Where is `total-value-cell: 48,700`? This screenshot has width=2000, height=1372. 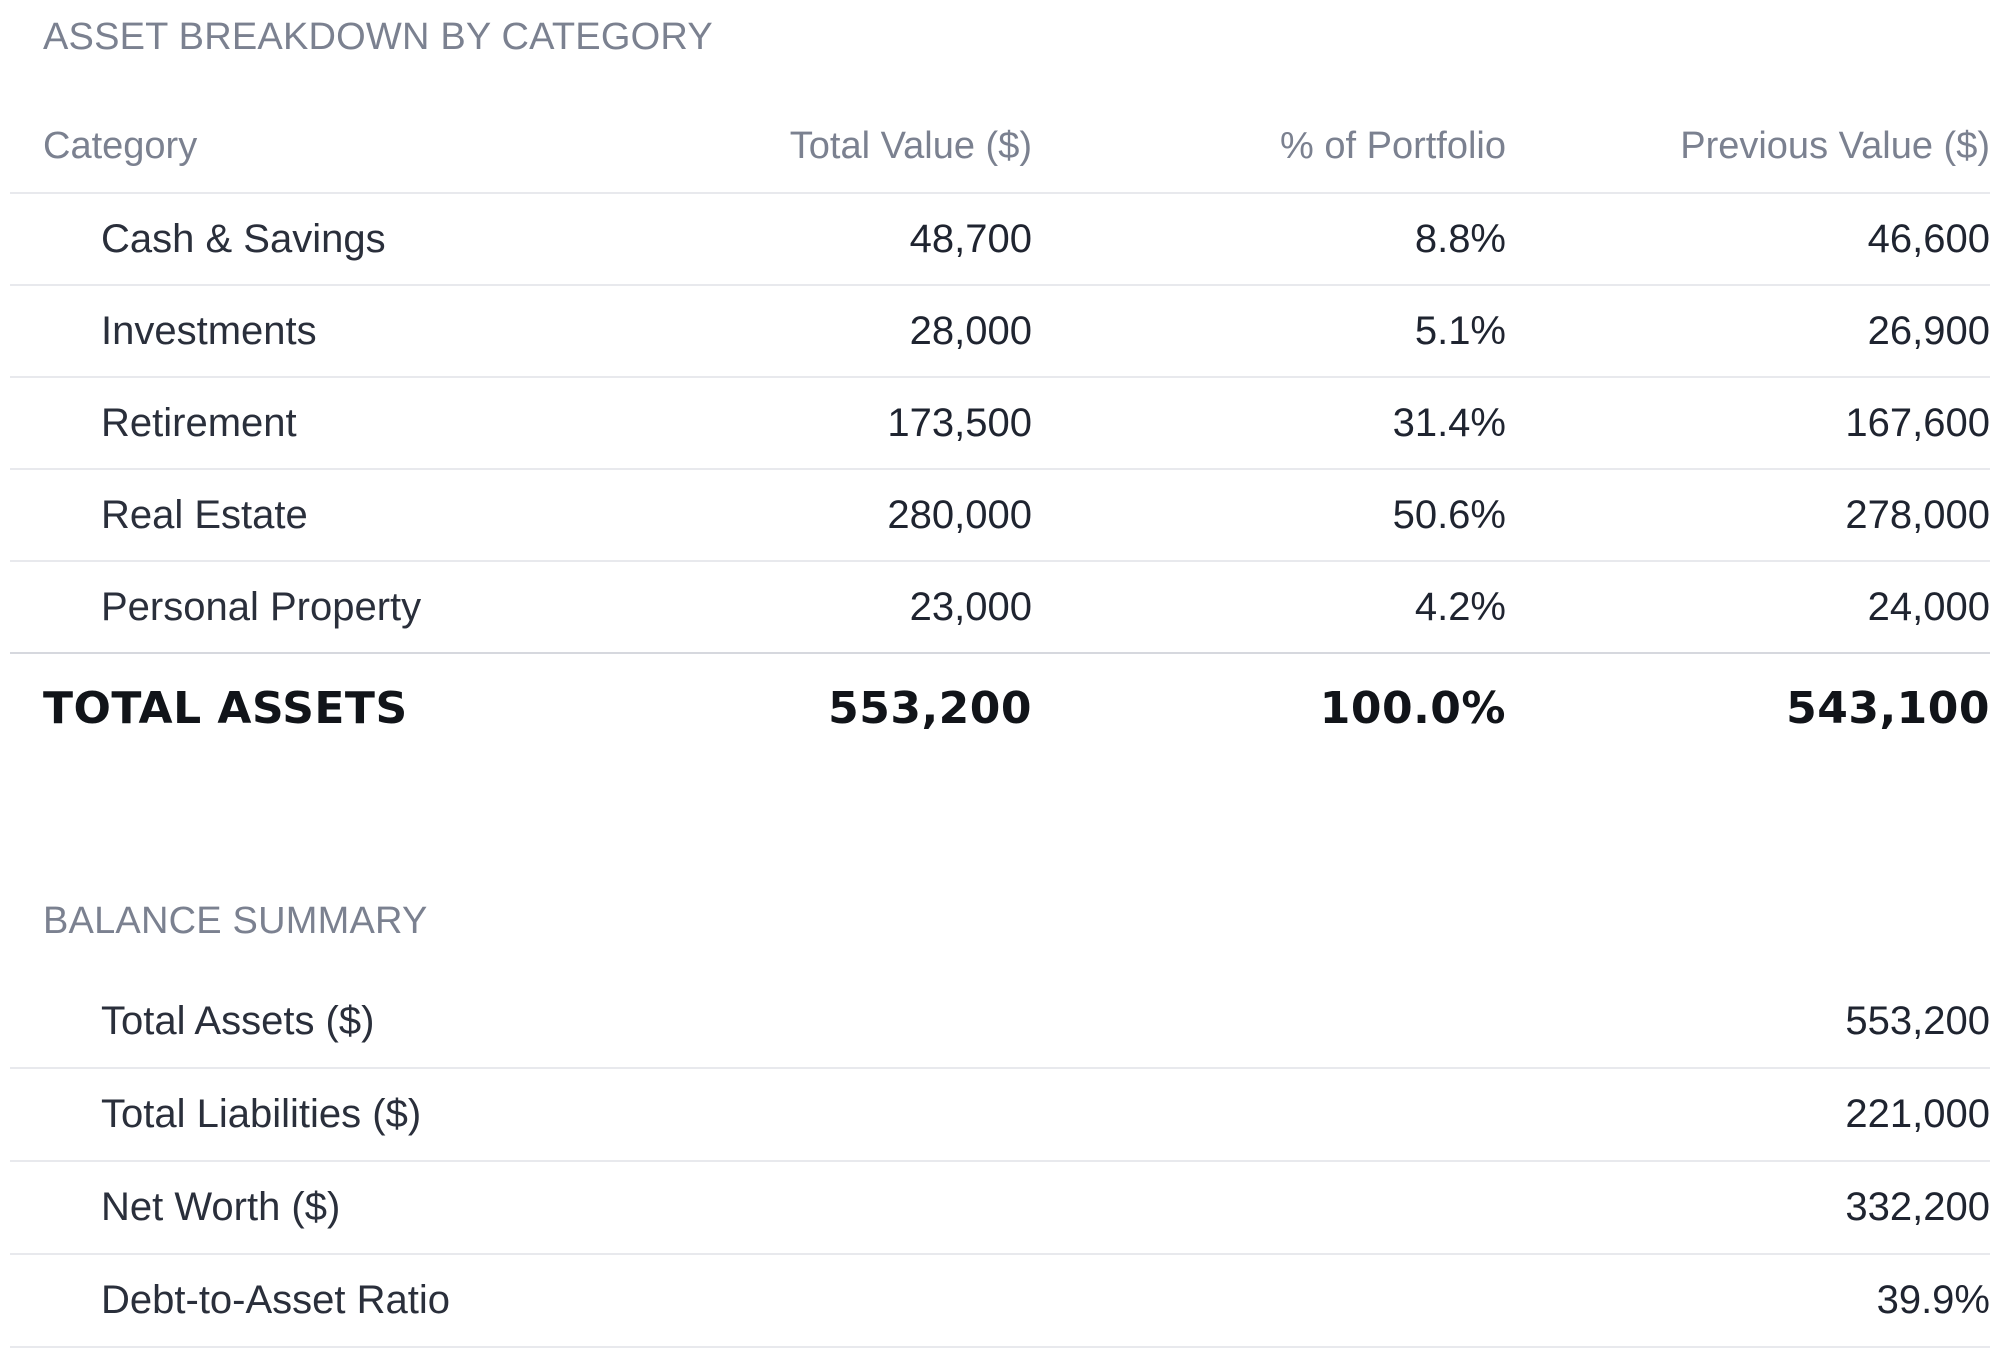
total-value-cell: 48,700 is located at coordinates (970, 239).